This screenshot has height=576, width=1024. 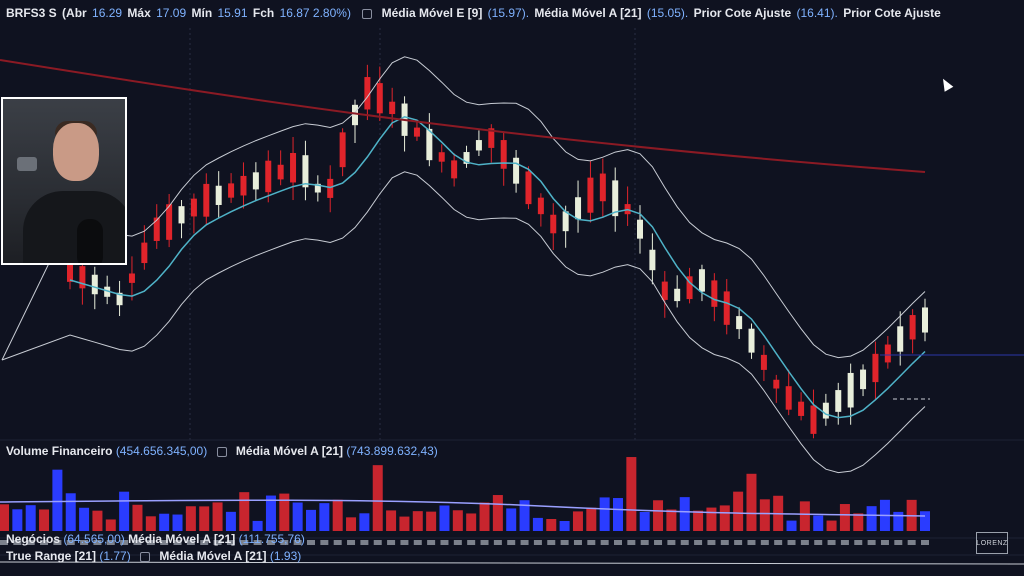 I want to click on close-value: 16.87 2.80%), so click(x=315, y=13).